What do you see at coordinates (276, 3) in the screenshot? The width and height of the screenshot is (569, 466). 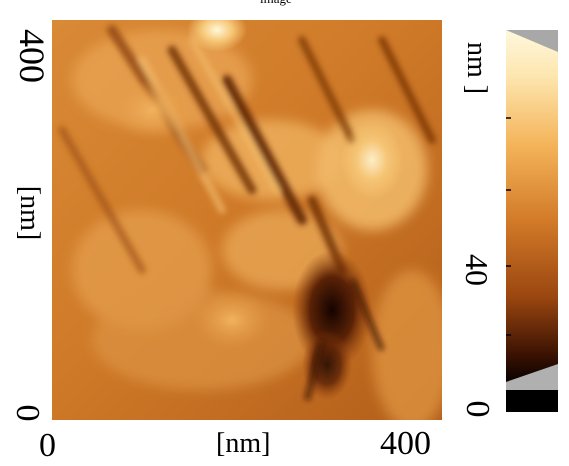 I see `top-caption: image` at bounding box center [276, 3].